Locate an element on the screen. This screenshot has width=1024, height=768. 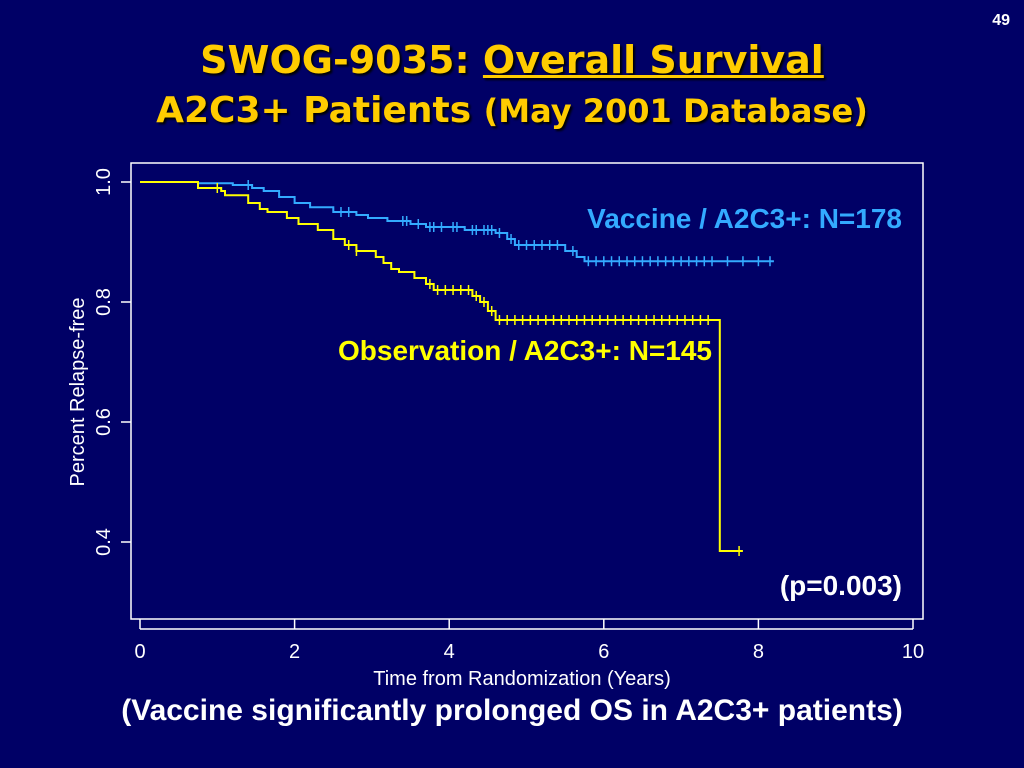
legend-vaccine: Vaccine / A2C3+: N=178 is located at coordinates (744, 218).